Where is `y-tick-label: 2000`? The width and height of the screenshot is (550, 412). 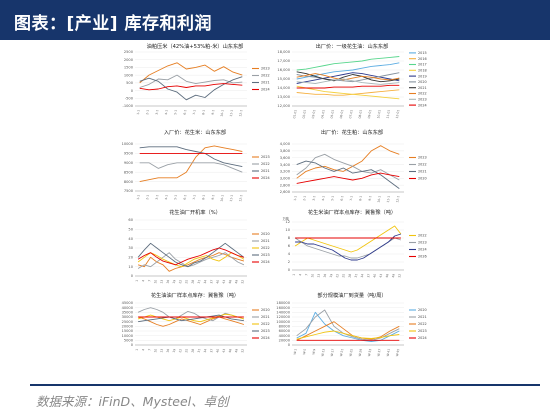 y-tick-label: 2000 is located at coordinates (129, 60).